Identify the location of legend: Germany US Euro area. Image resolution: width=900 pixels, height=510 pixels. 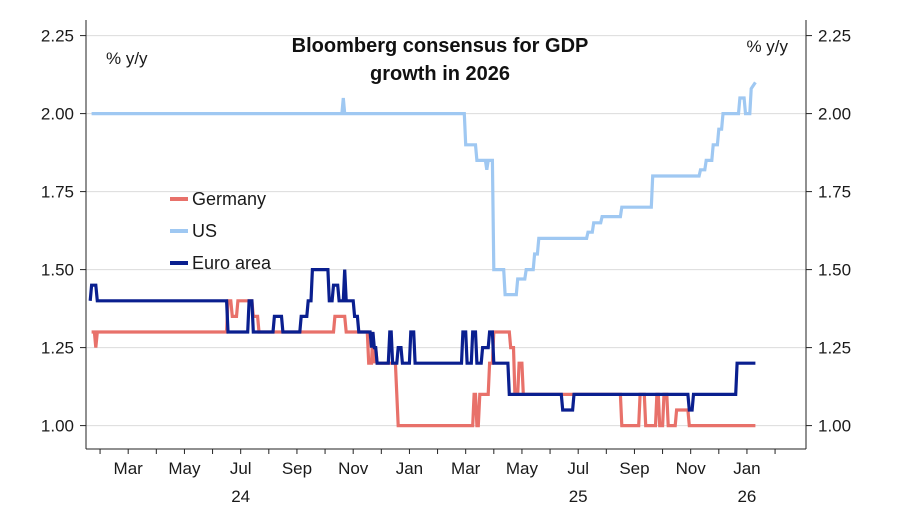
(221, 231).